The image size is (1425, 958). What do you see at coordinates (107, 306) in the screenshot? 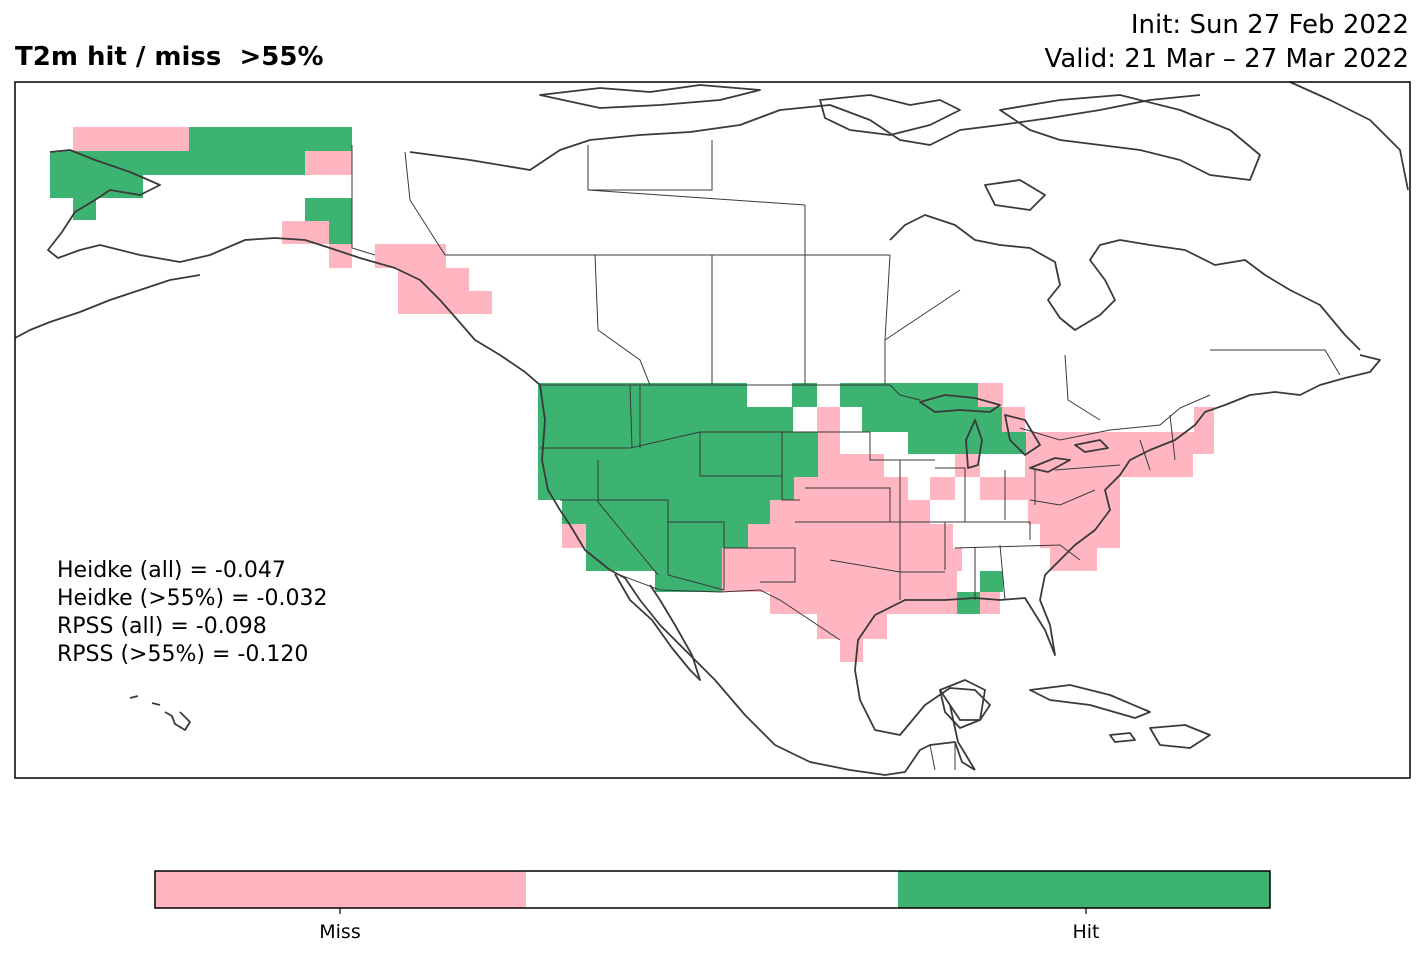
I see `aleutian-islands` at bounding box center [107, 306].